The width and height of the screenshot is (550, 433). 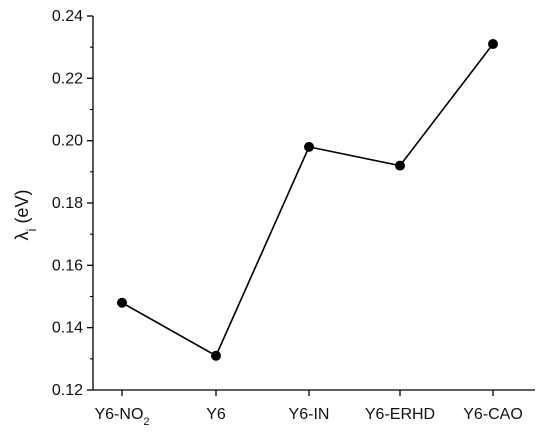 I want to click on x-tick-label: Y6-IN, so click(x=309, y=414).